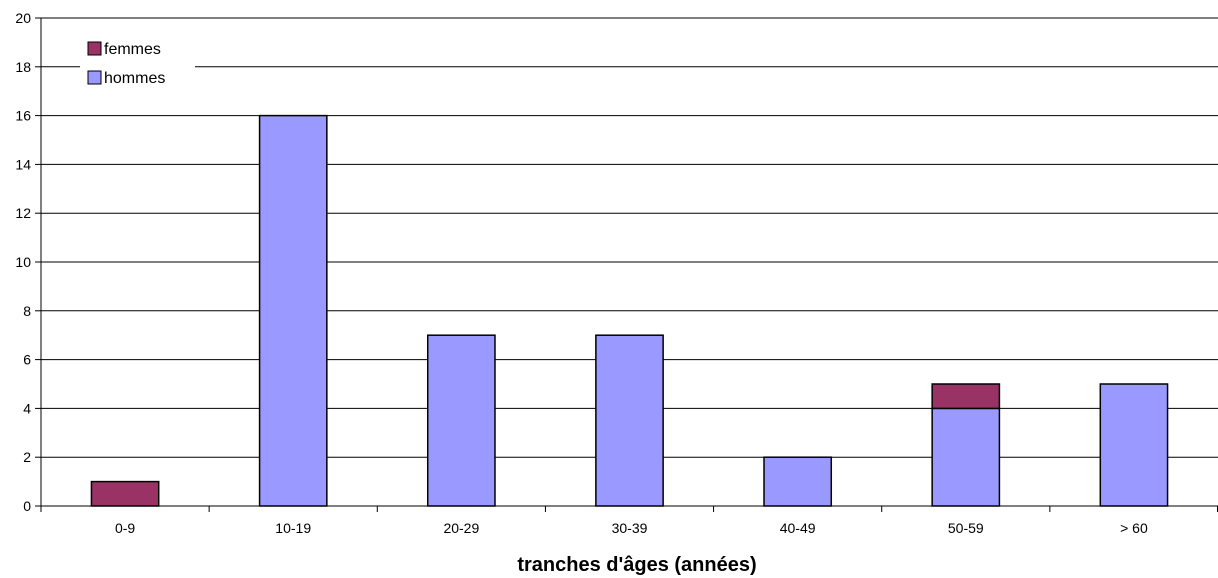 This screenshot has width=1218, height=578. What do you see at coordinates (94, 77) in the screenshot?
I see `legend-swatch-hommes` at bounding box center [94, 77].